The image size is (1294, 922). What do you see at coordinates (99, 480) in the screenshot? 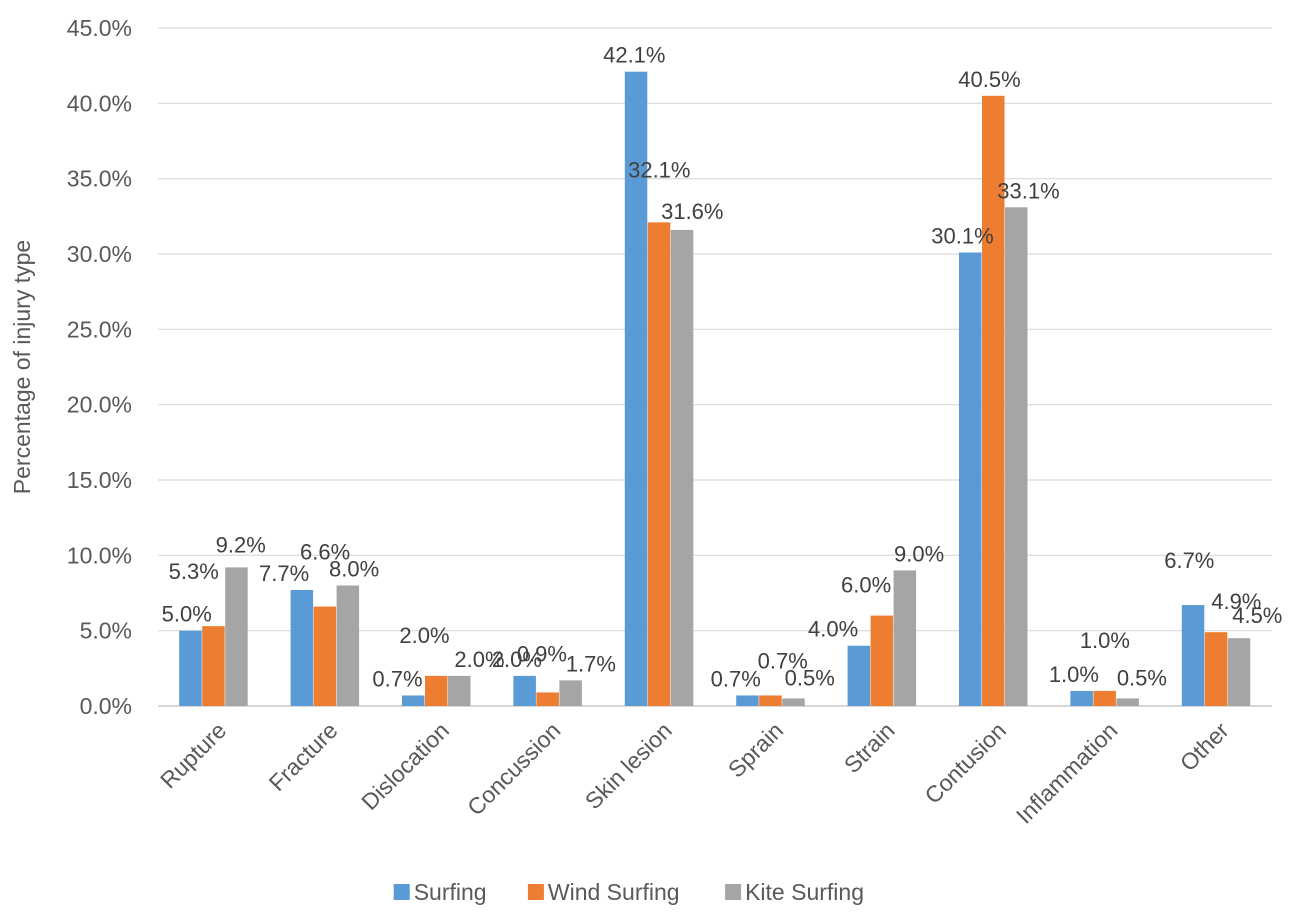
I see `y-tick-label: 15.0%` at bounding box center [99, 480].